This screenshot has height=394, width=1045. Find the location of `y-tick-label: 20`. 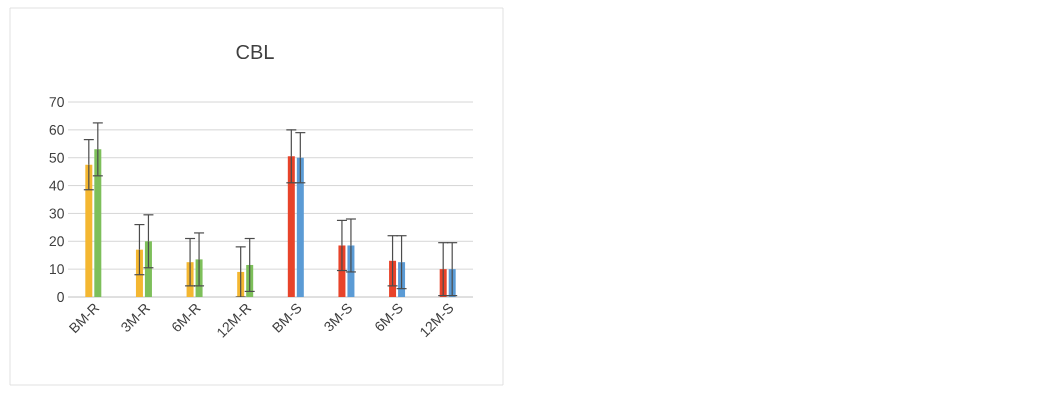

y-tick-label: 20 is located at coordinates (56, 241).